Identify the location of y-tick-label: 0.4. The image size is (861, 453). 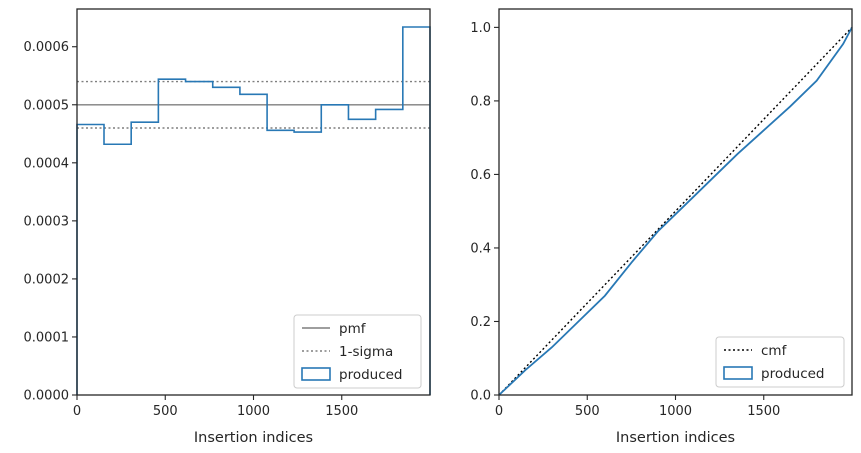
(480, 248).